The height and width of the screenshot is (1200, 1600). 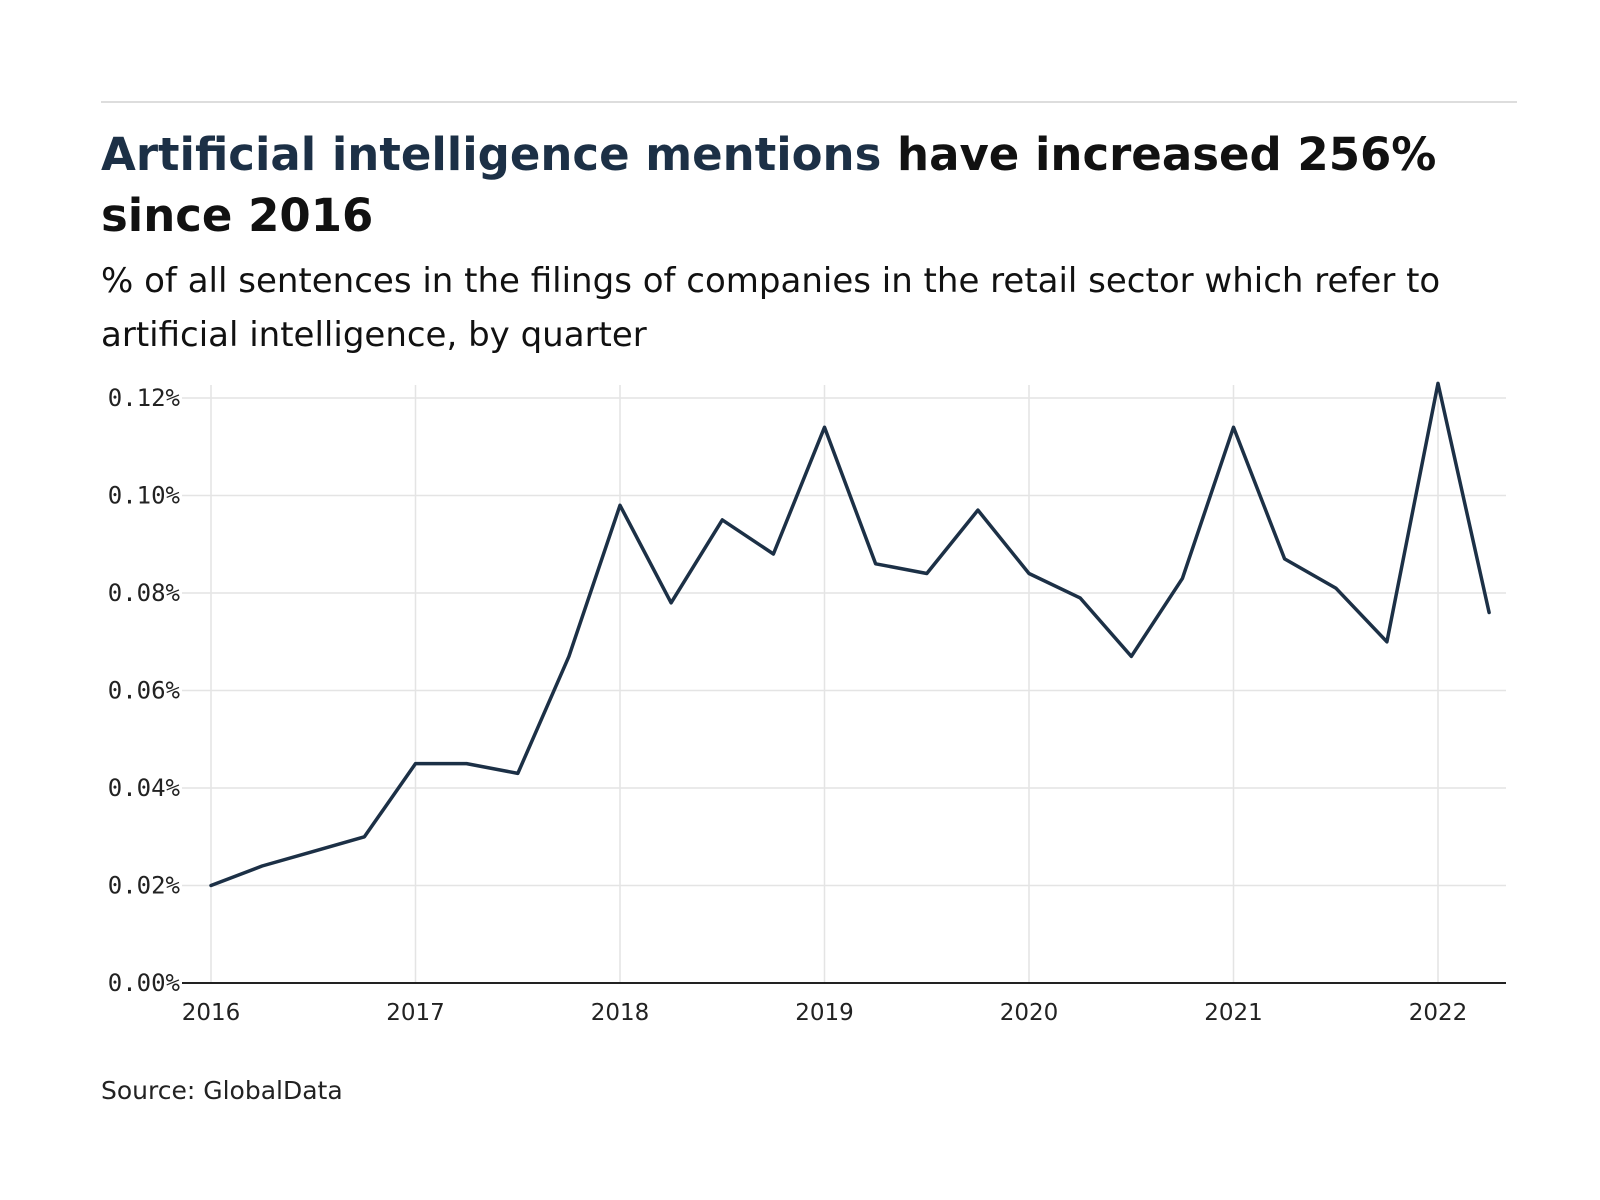 I want to click on y-tick-label: 0.10%, so click(x=144, y=496).